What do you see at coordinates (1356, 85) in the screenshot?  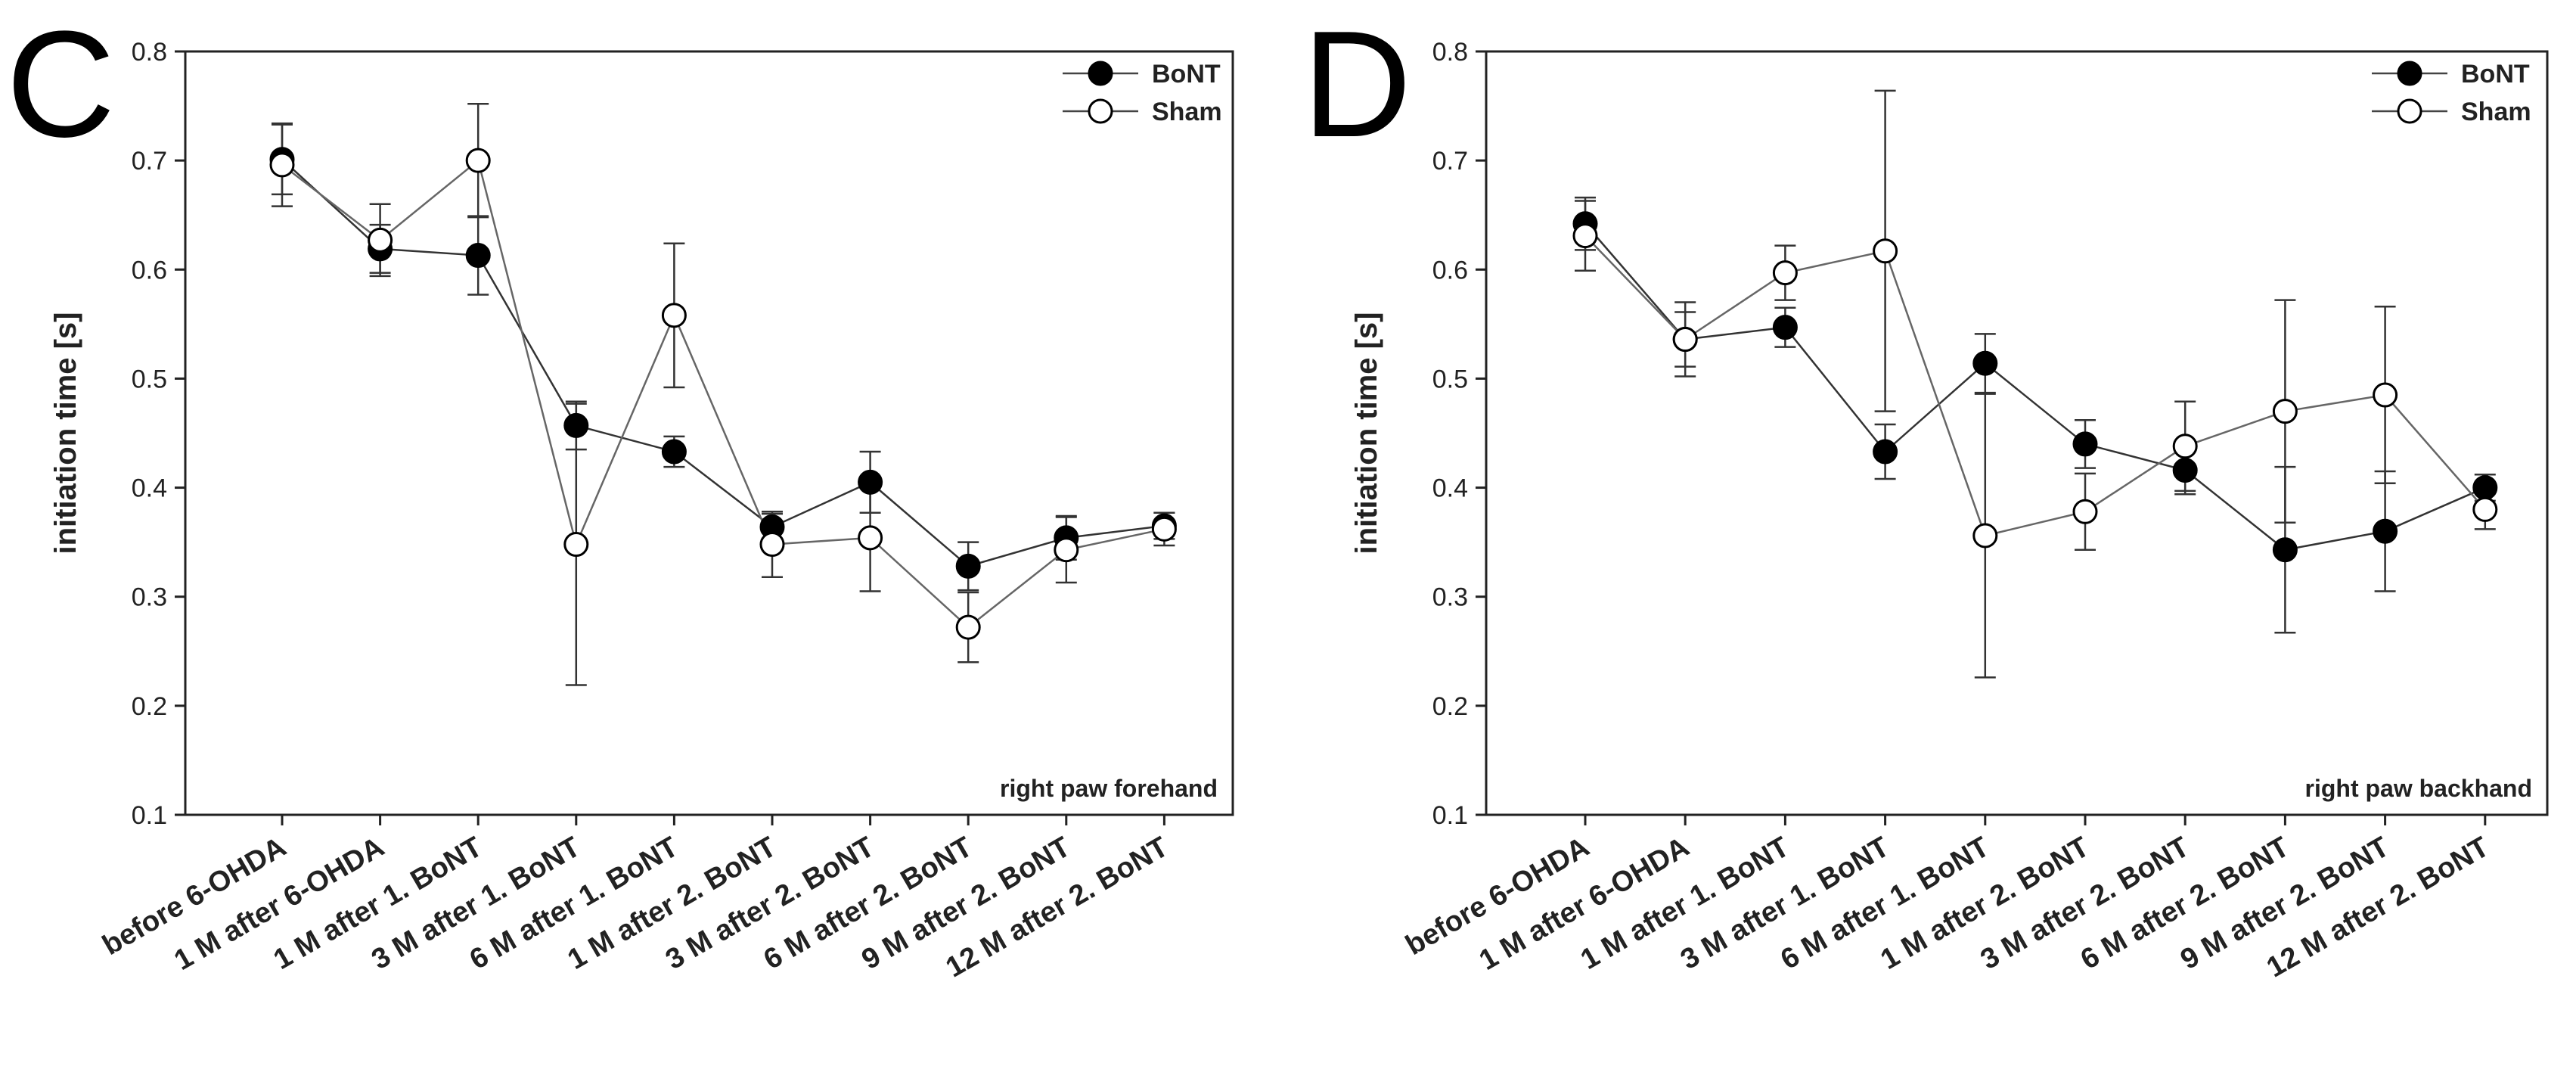 I see `panel-letter-d: D` at bounding box center [1356, 85].